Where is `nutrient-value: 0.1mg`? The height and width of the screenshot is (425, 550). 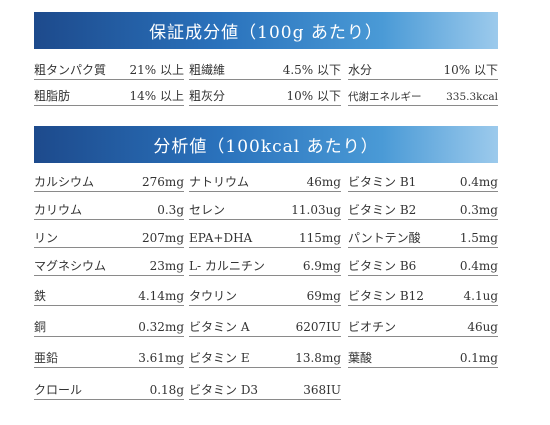 nutrient-value: 0.1mg is located at coordinates (478, 358).